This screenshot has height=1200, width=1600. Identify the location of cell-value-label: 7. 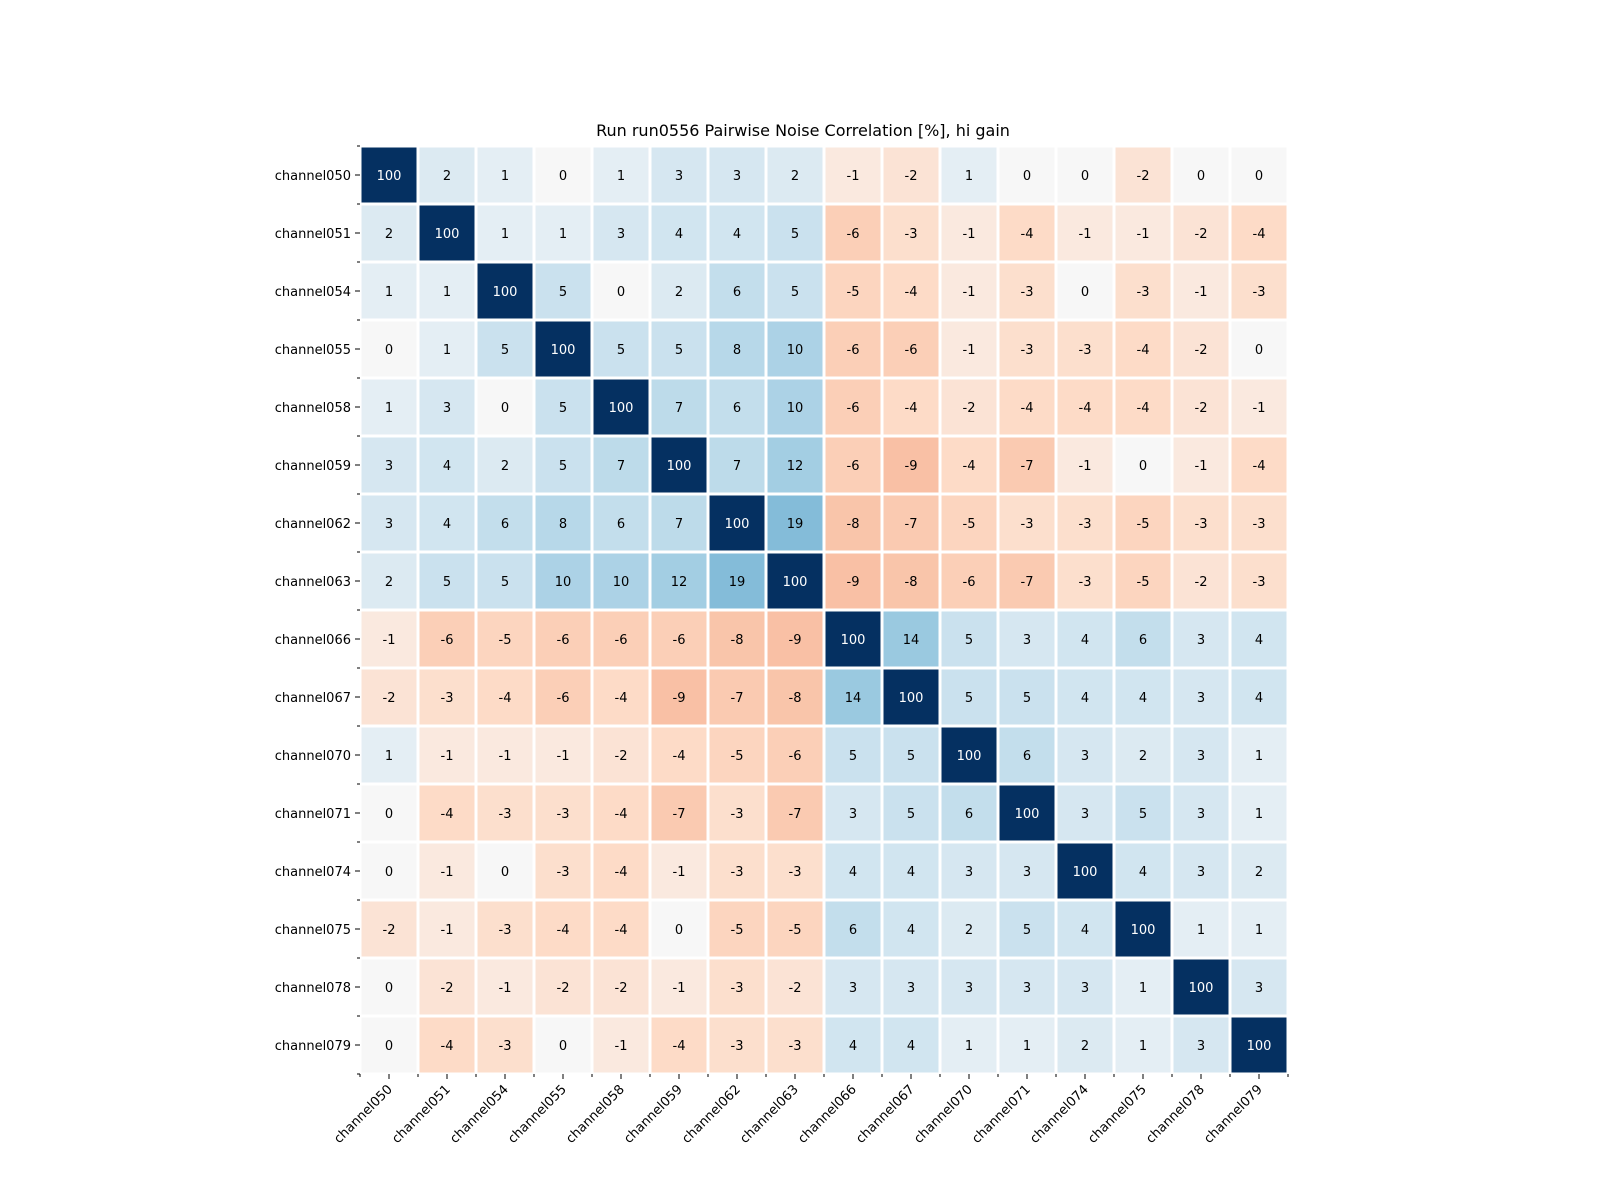
(679, 524).